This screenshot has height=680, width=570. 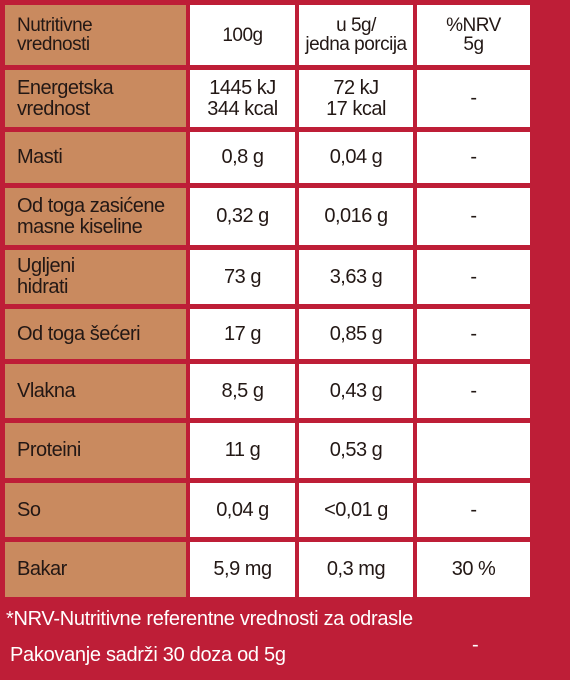 I want to click on table-cell: 17 g, so click(x=242, y=334).